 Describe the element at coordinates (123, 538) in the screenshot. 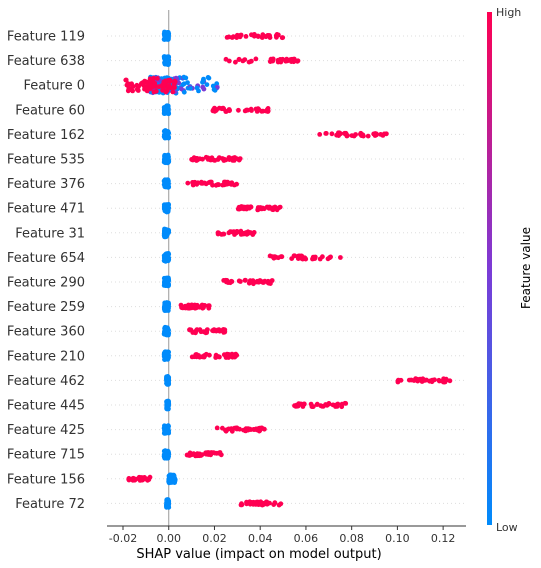

I see `x-tick-label: -0.02` at that location.